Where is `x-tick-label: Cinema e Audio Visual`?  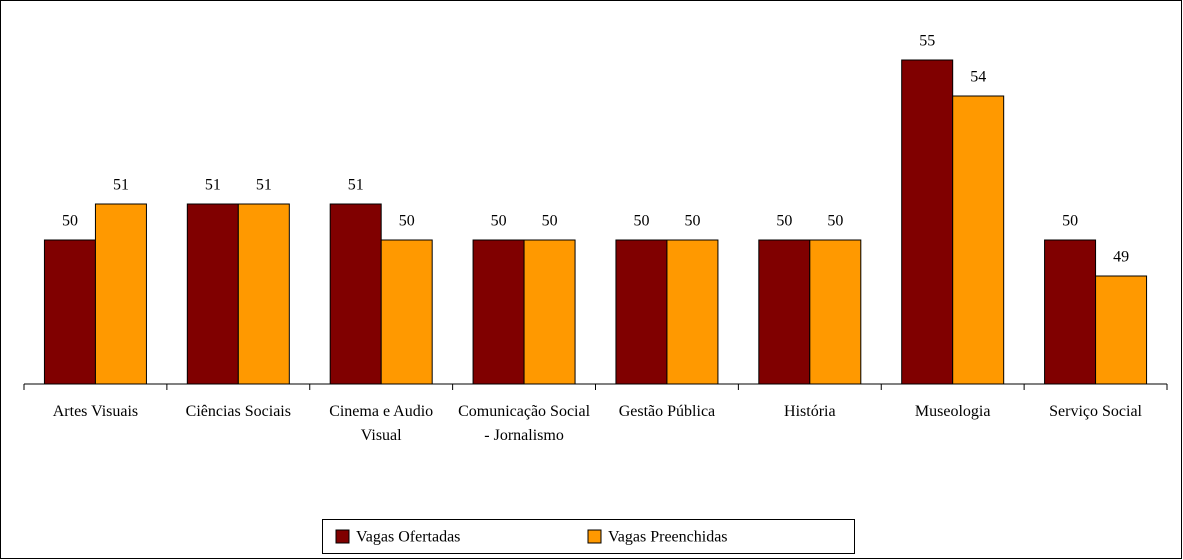 x-tick-label: Cinema e Audio Visual is located at coordinates (381, 423).